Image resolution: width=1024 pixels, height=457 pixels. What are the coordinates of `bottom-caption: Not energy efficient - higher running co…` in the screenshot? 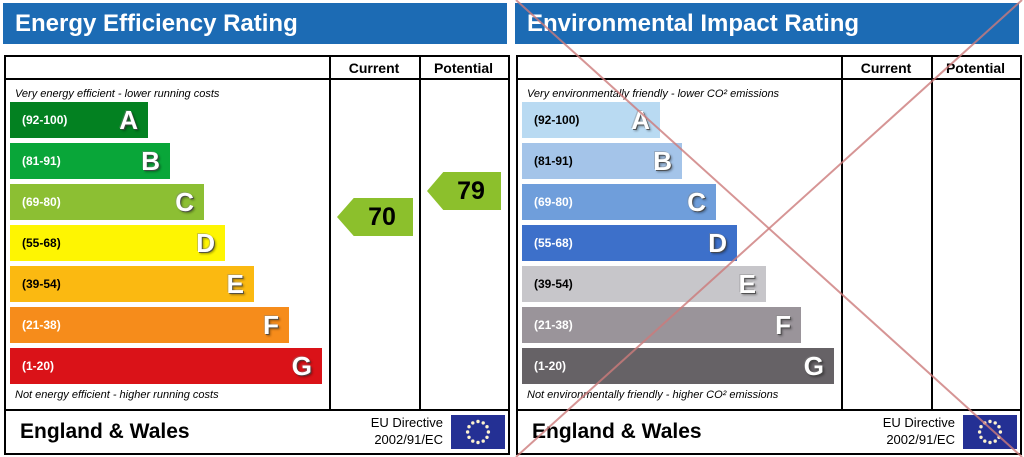 It's located at (117, 395).